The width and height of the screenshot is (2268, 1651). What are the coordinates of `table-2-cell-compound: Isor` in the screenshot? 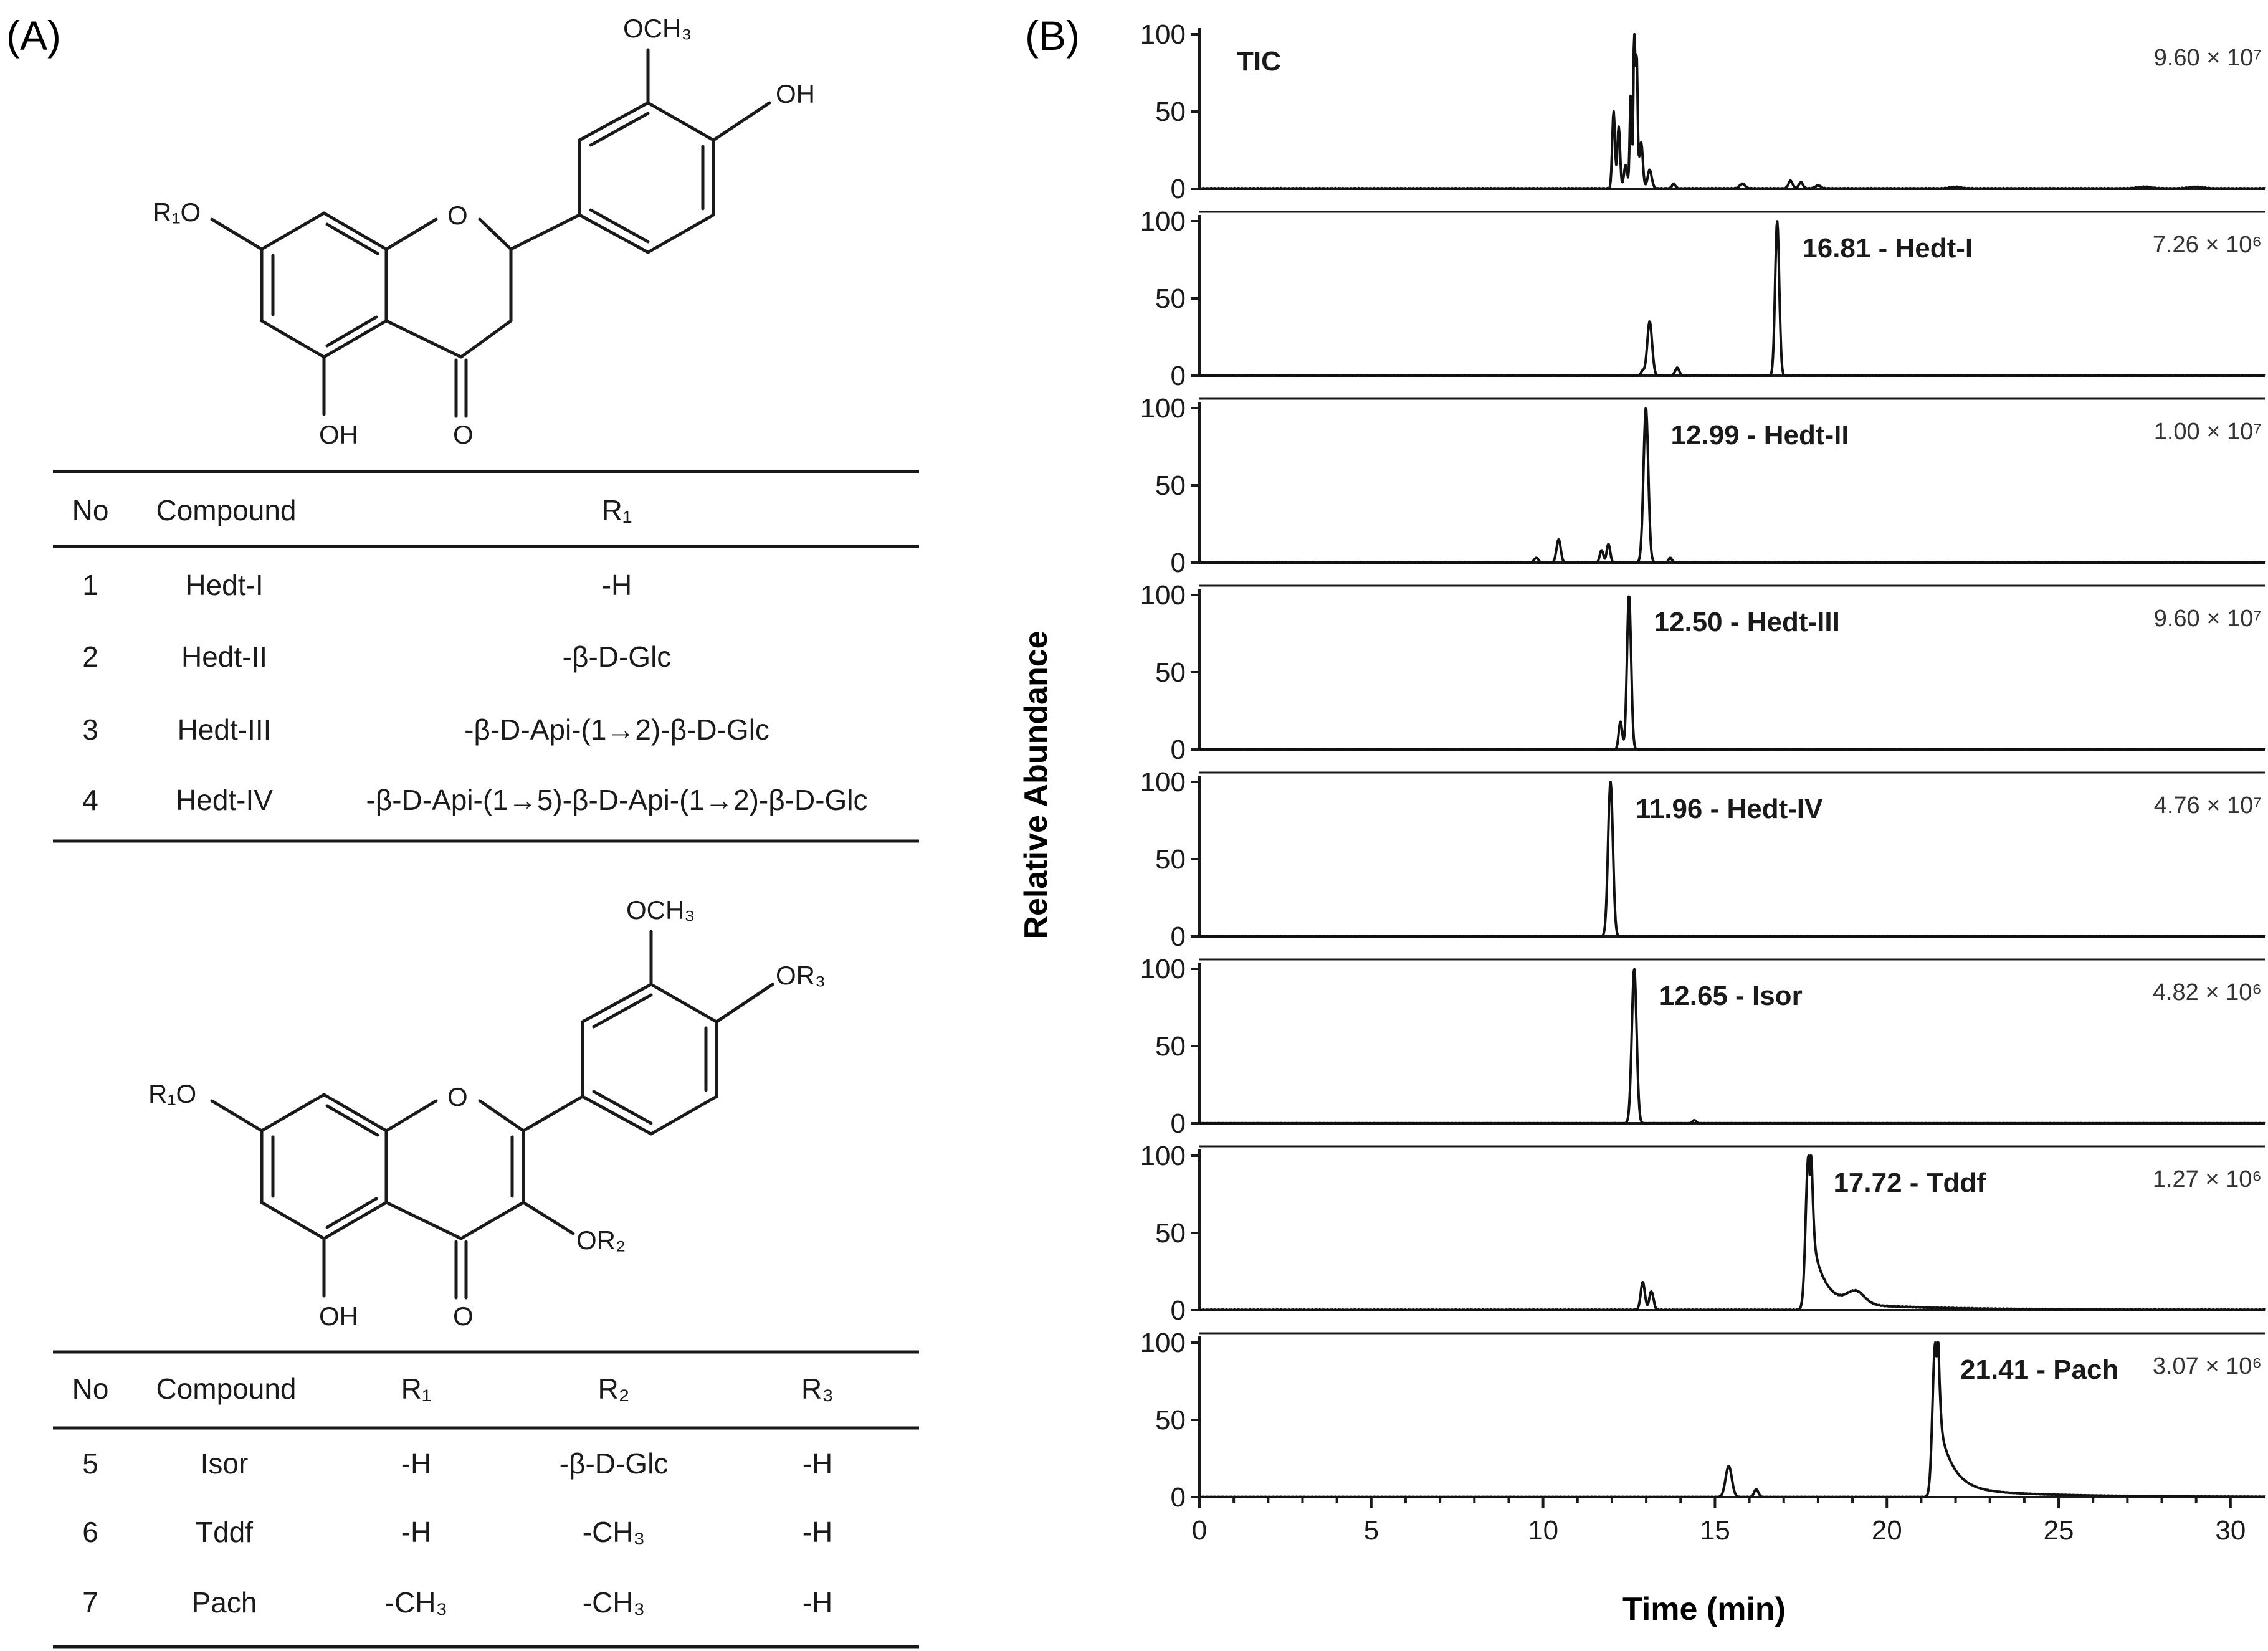 It's located at (225, 1464).